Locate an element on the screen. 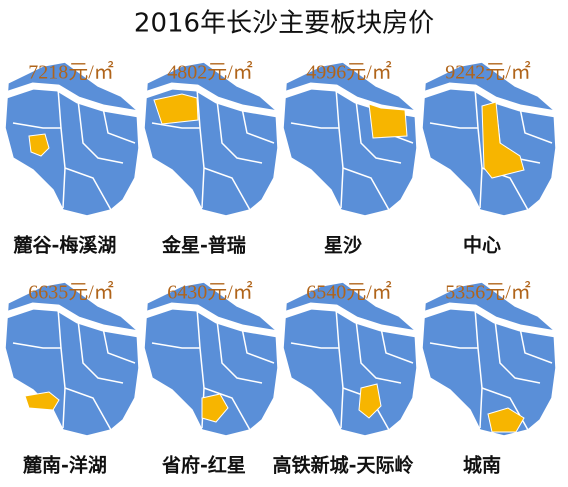 This screenshot has width=568, height=487. district-name: 星沙 is located at coordinates (343, 246).